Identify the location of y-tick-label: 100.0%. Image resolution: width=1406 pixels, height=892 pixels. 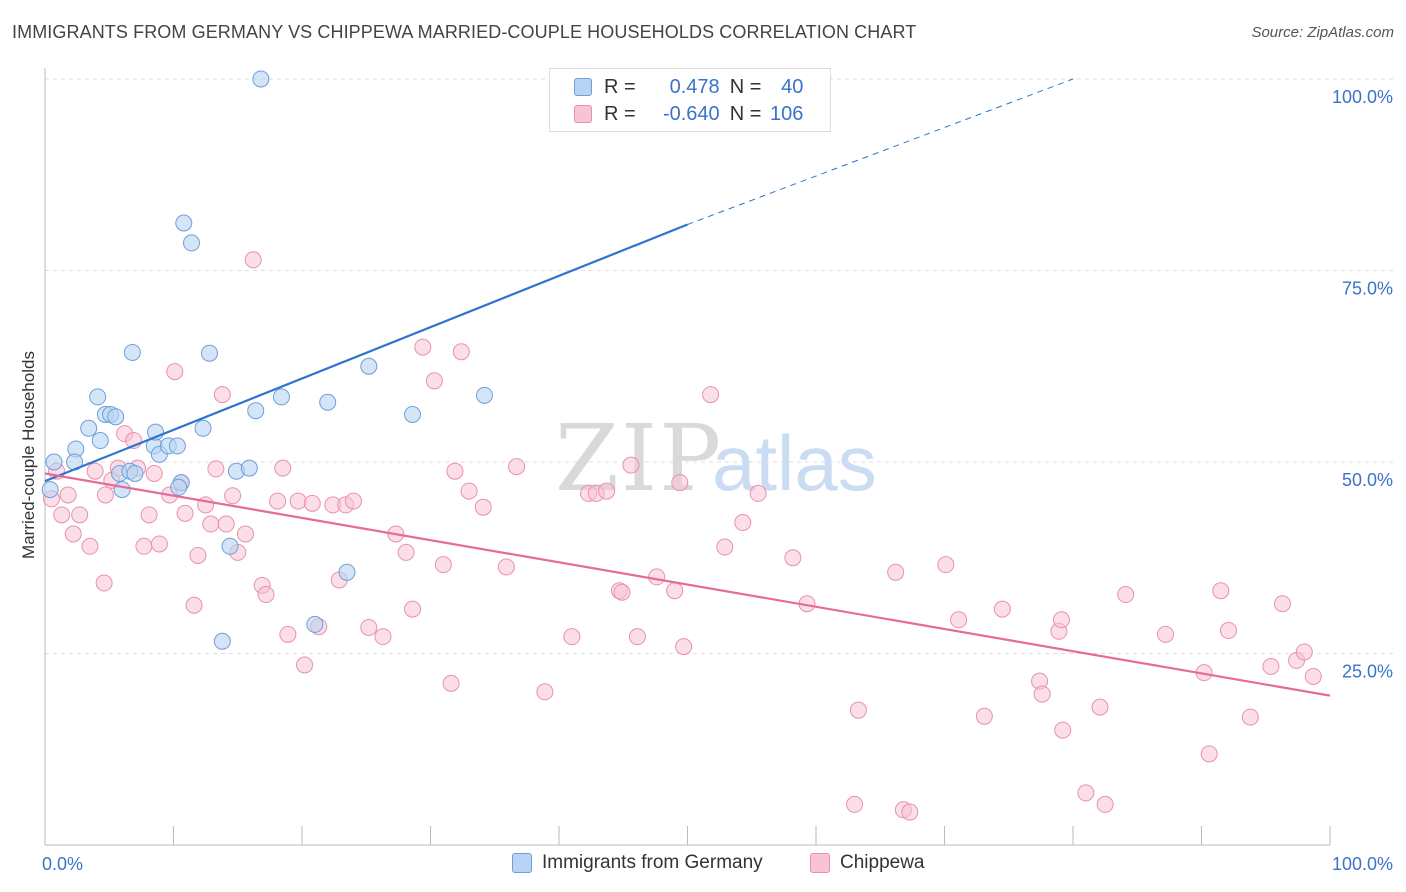
(1362, 97).